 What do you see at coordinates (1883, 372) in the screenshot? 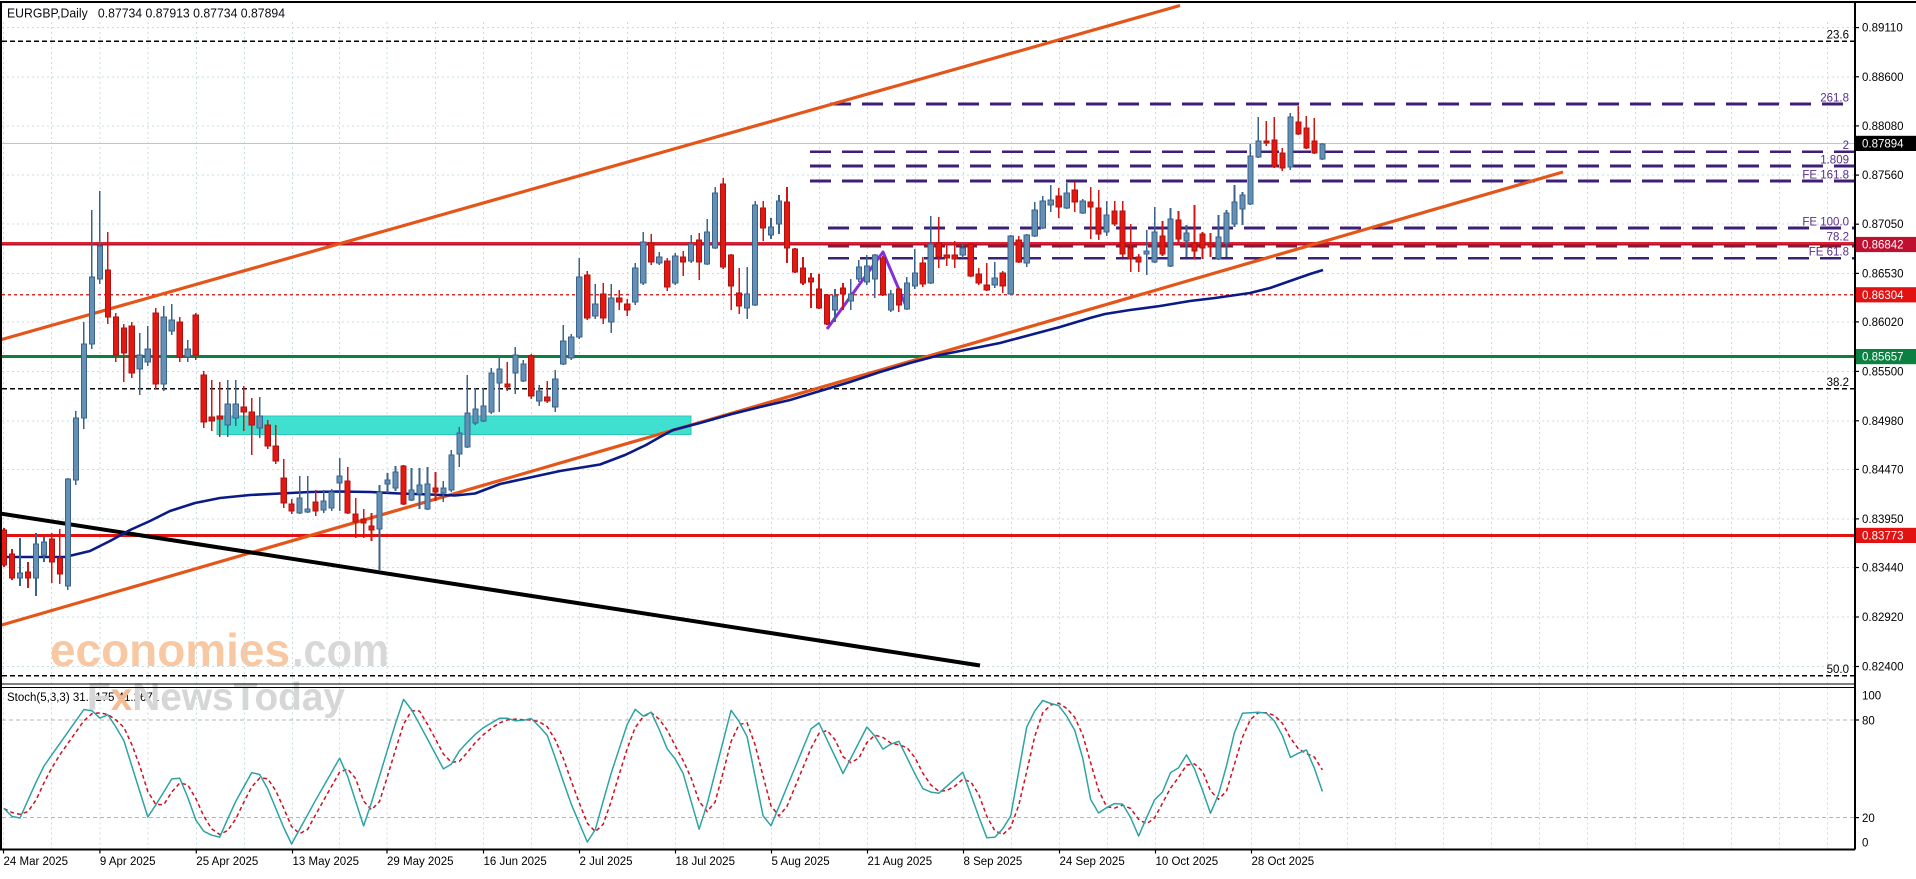
I see `svg-text: 0.85500` at bounding box center [1883, 372].